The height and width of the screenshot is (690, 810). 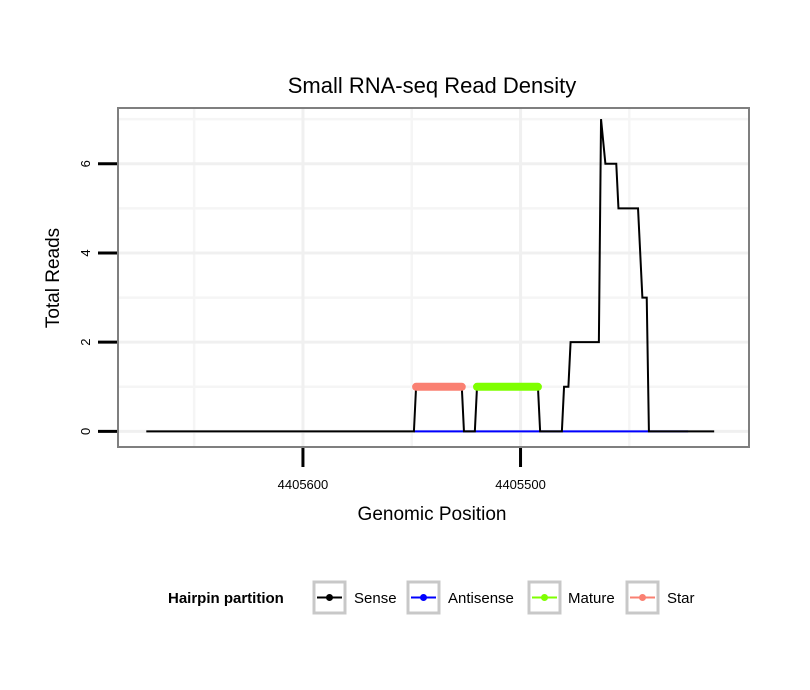 What do you see at coordinates (85, 252) in the screenshot?
I see `y-tick-label: 4` at bounding box center [85, 252].